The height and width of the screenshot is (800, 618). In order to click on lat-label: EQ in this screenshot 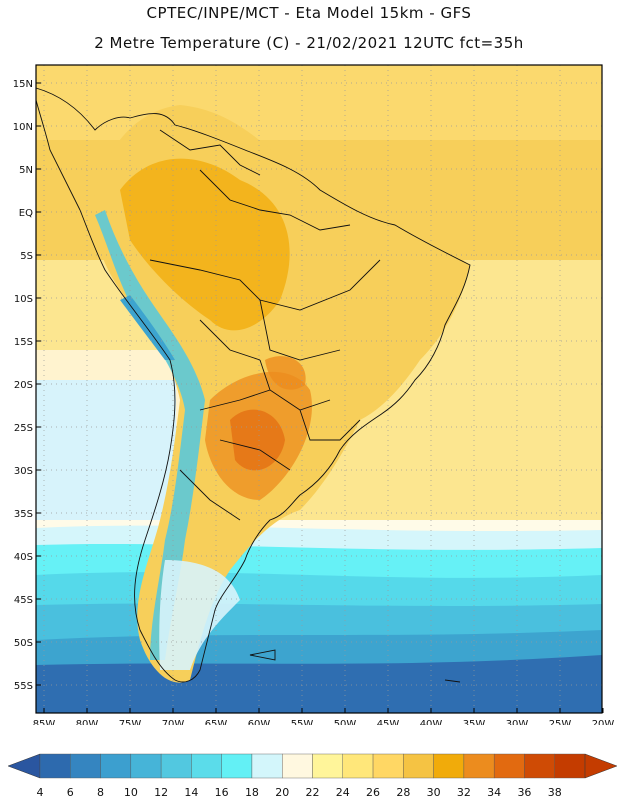, I will do `click(26, 213)`.